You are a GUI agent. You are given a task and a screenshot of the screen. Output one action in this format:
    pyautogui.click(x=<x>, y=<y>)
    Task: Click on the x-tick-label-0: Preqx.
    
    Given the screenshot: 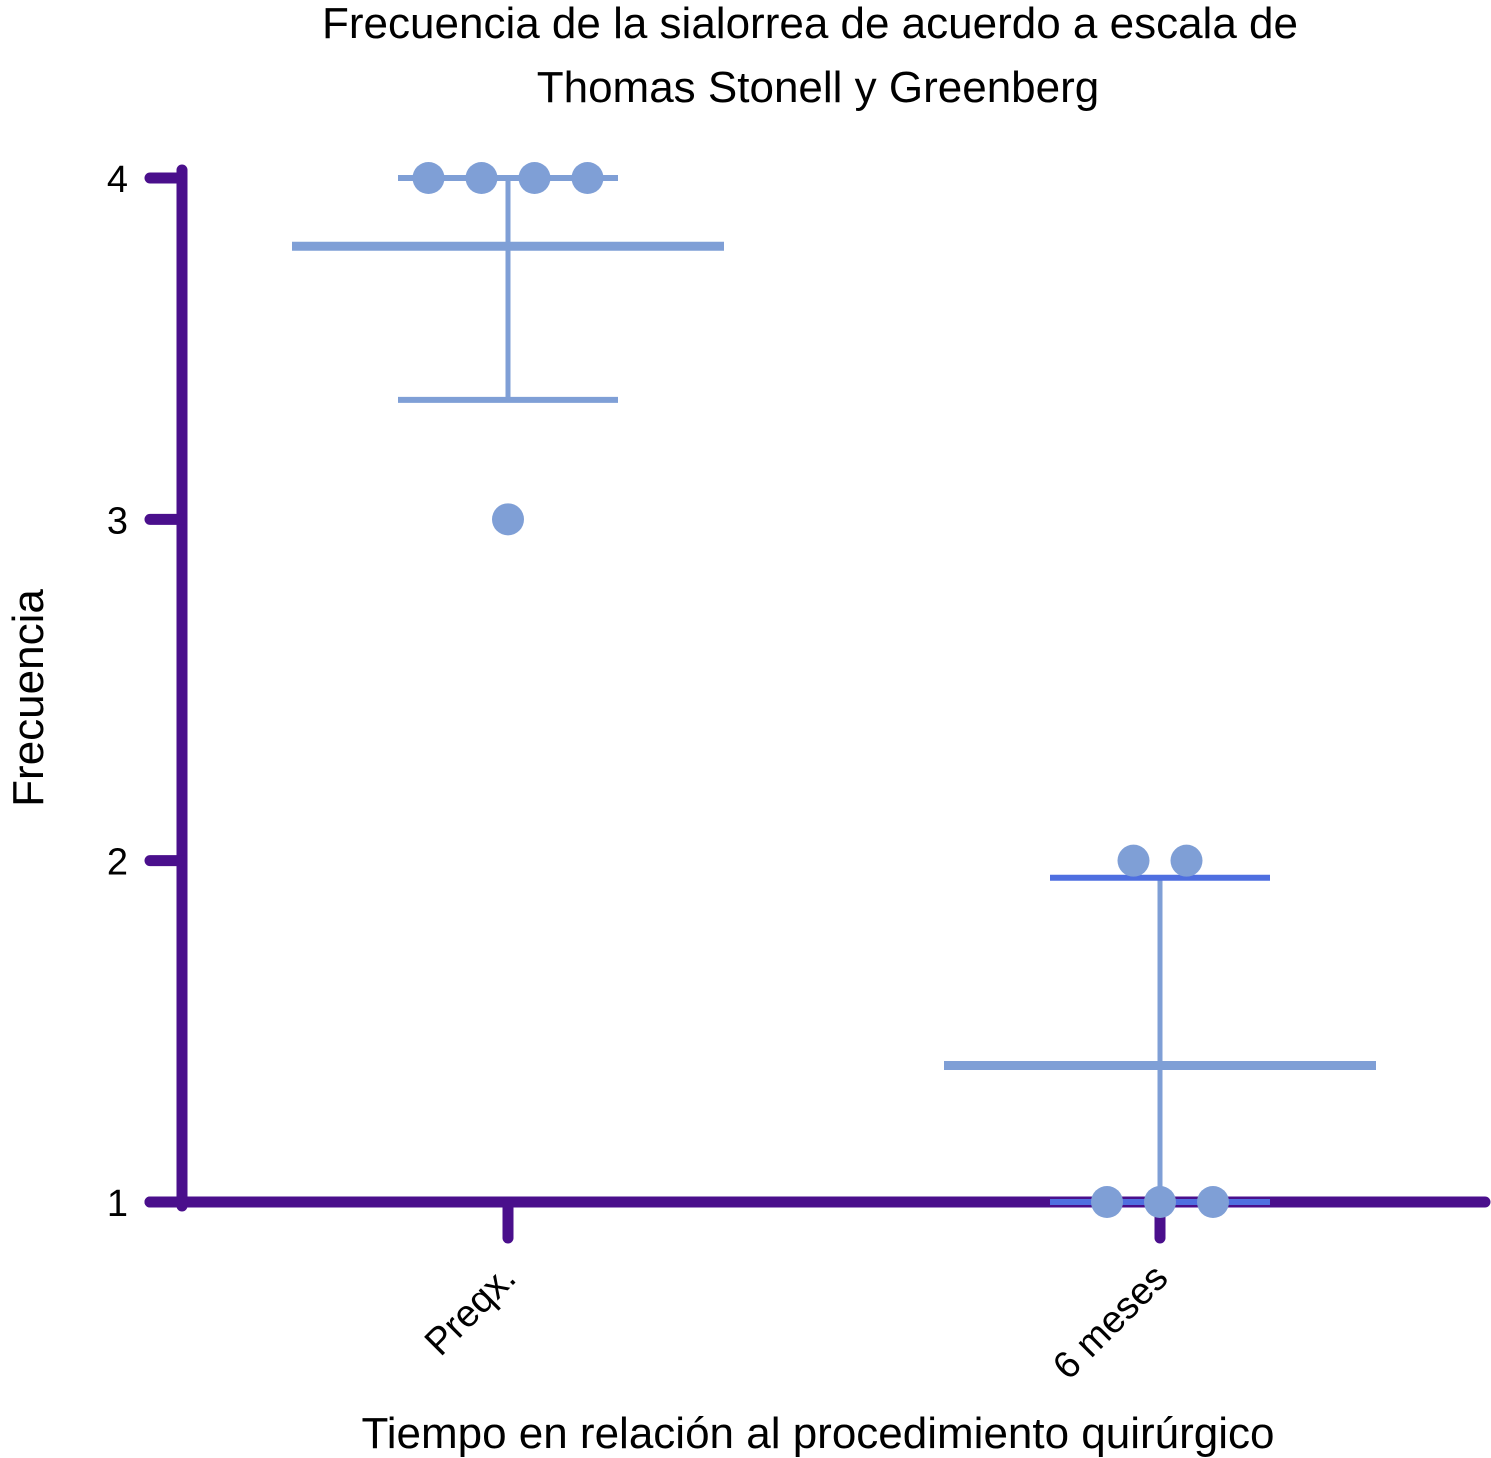 What is the action you would take?
    pyautogui.click(x=470, y=1310)
    